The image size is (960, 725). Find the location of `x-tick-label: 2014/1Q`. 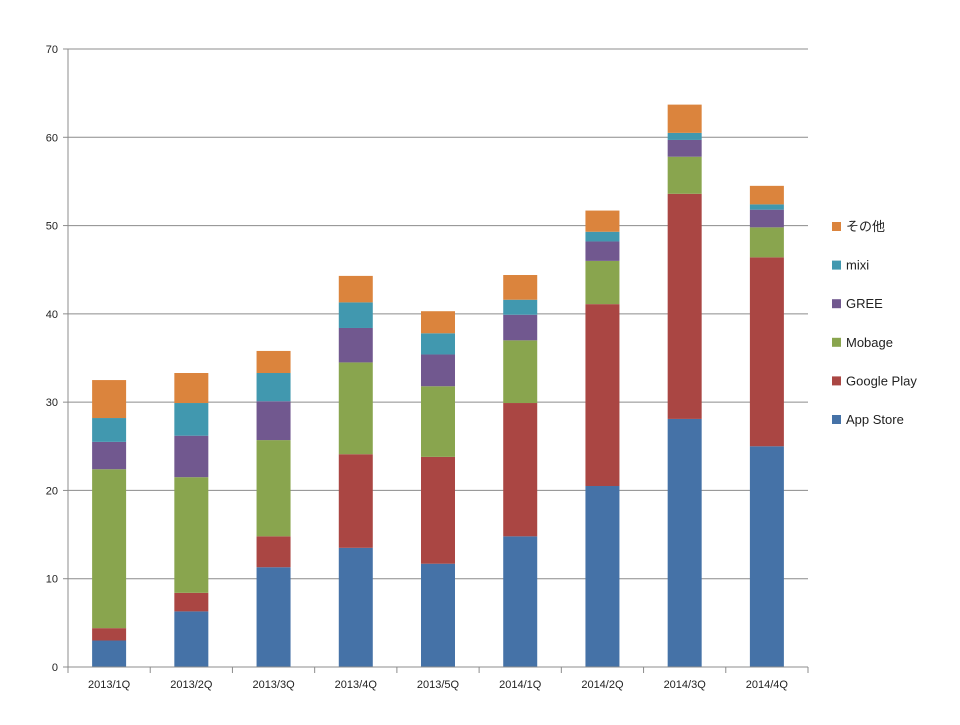

x-tick-label: 2014/1Q is located at coordinates (520, 685).